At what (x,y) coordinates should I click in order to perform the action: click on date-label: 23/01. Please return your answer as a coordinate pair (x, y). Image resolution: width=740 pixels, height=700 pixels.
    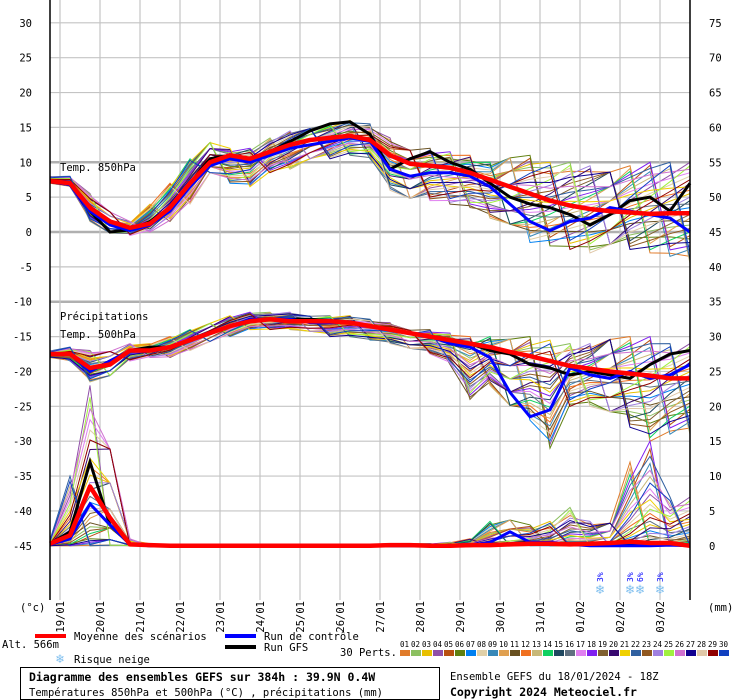
    Looking at the image, I should click on (221, 617).